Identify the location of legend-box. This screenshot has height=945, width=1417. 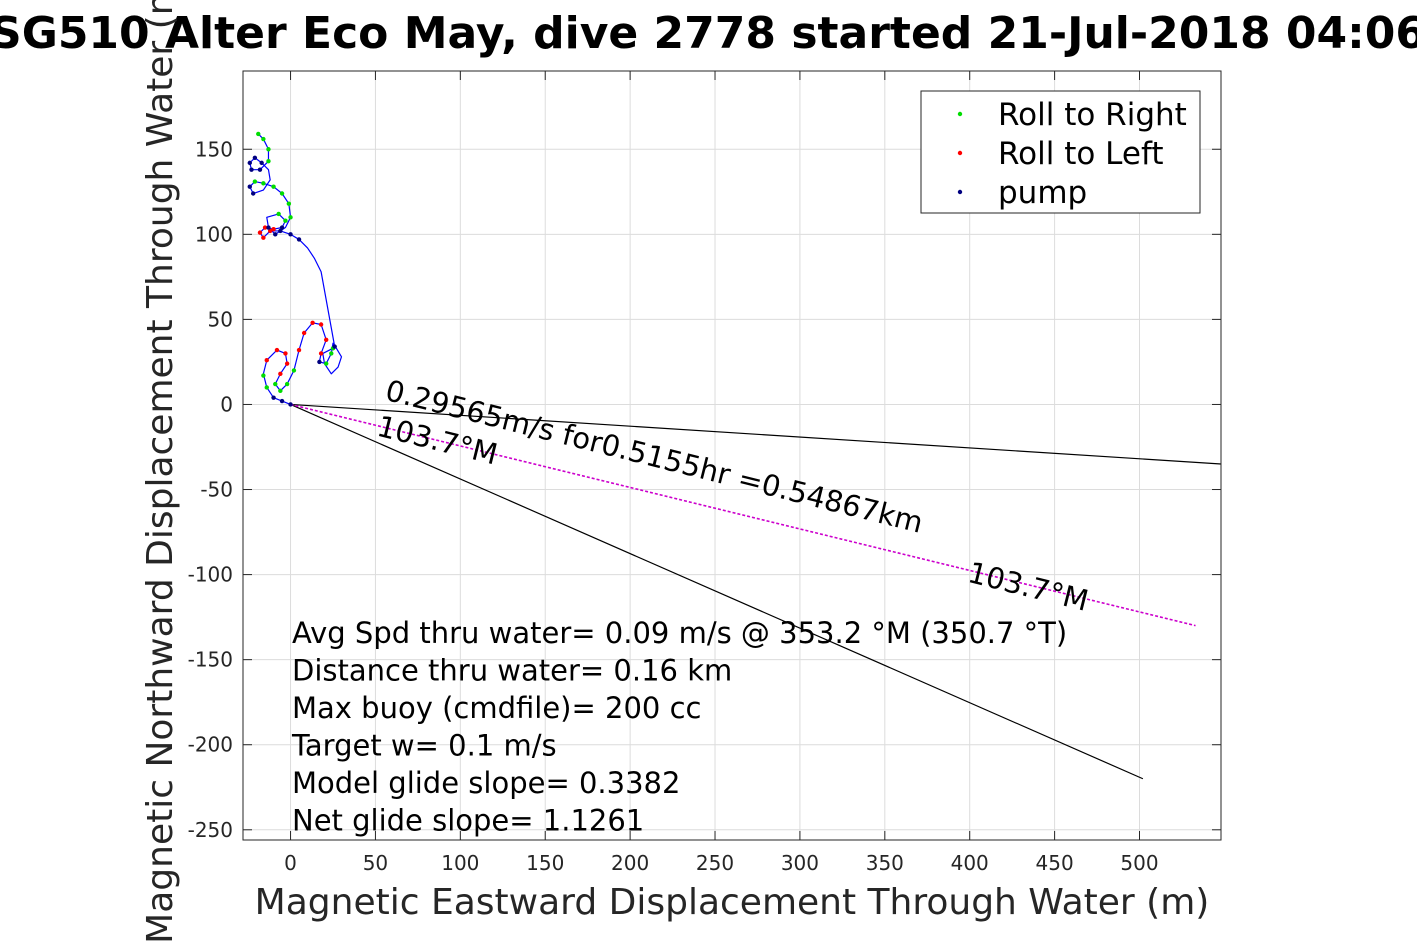
(1060, 152).